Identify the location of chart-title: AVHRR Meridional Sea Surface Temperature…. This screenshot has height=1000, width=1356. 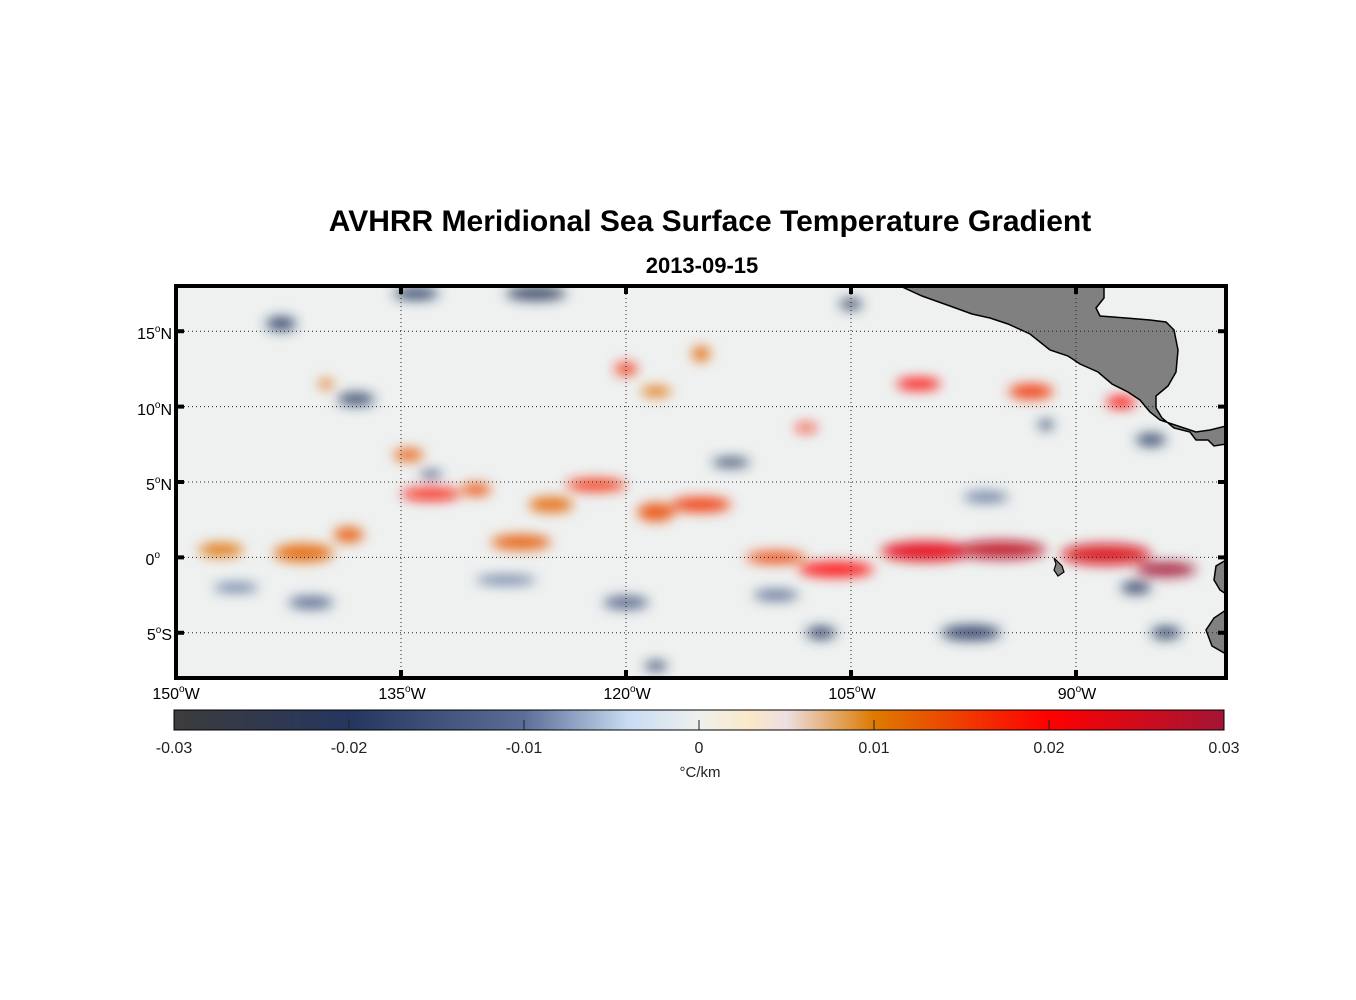
(710, 221).